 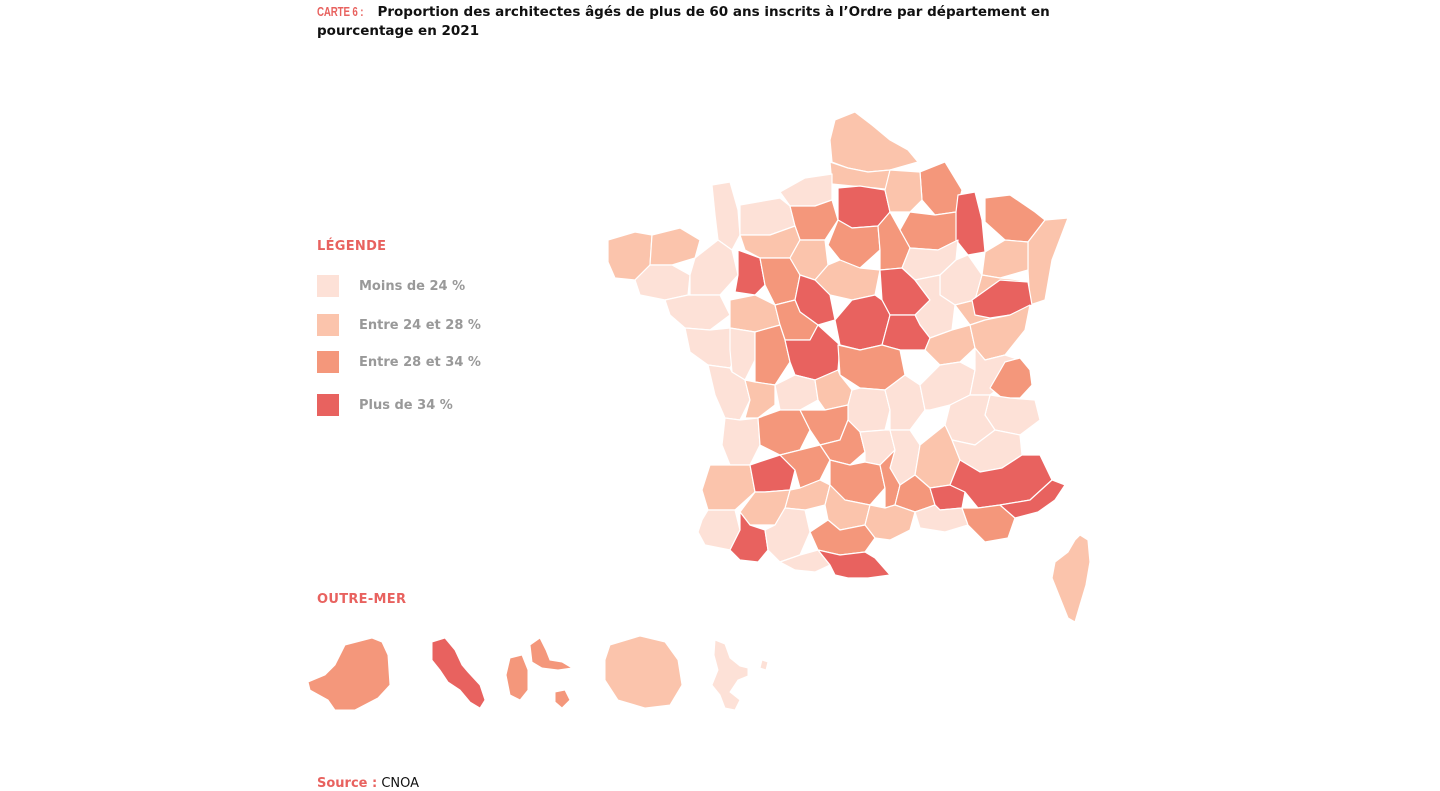 I want to click on dept-alpes-haute-provence, so click(x=1001, y=481).